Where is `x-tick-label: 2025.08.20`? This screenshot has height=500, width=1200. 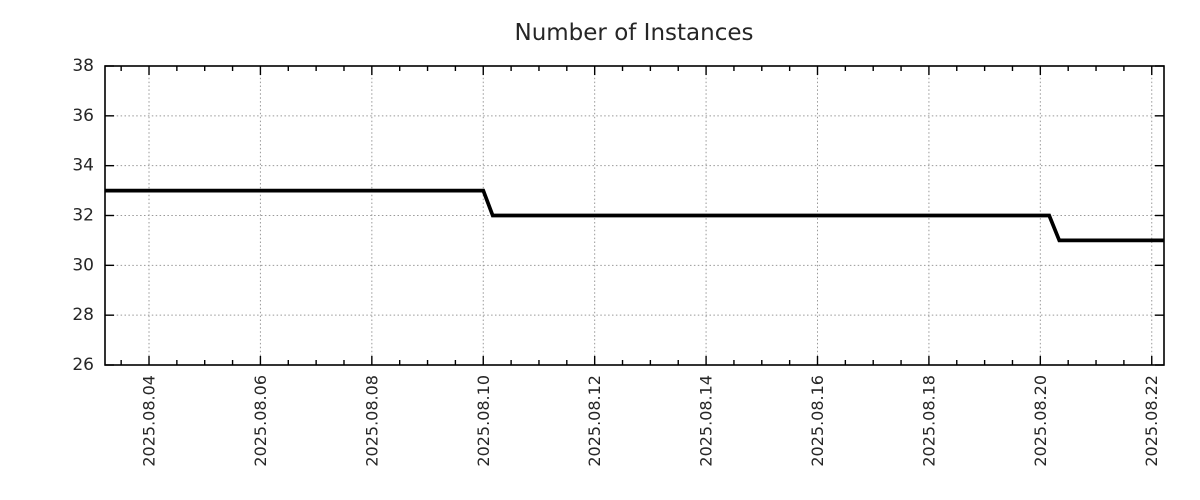
x-tick-label: 2025.08.20 is located at coordinates (1040, 421).